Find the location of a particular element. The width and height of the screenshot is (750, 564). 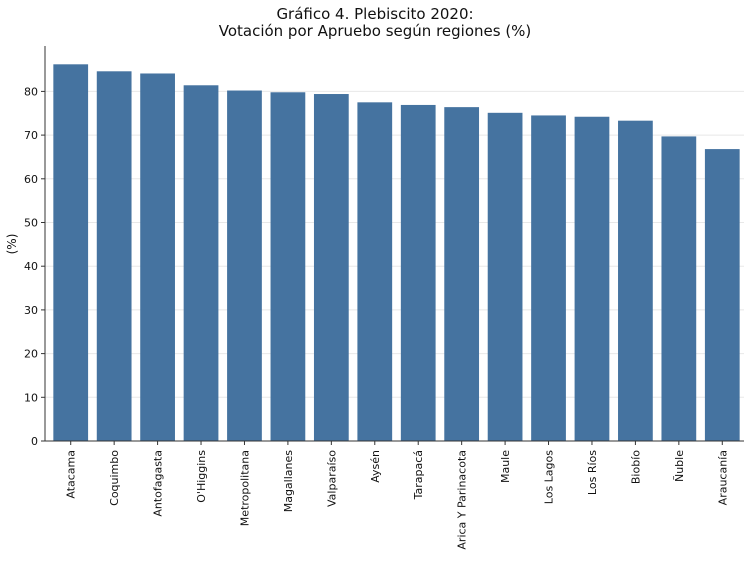

x-tick-label: Tarapacá is located at coordinates (418, 475).